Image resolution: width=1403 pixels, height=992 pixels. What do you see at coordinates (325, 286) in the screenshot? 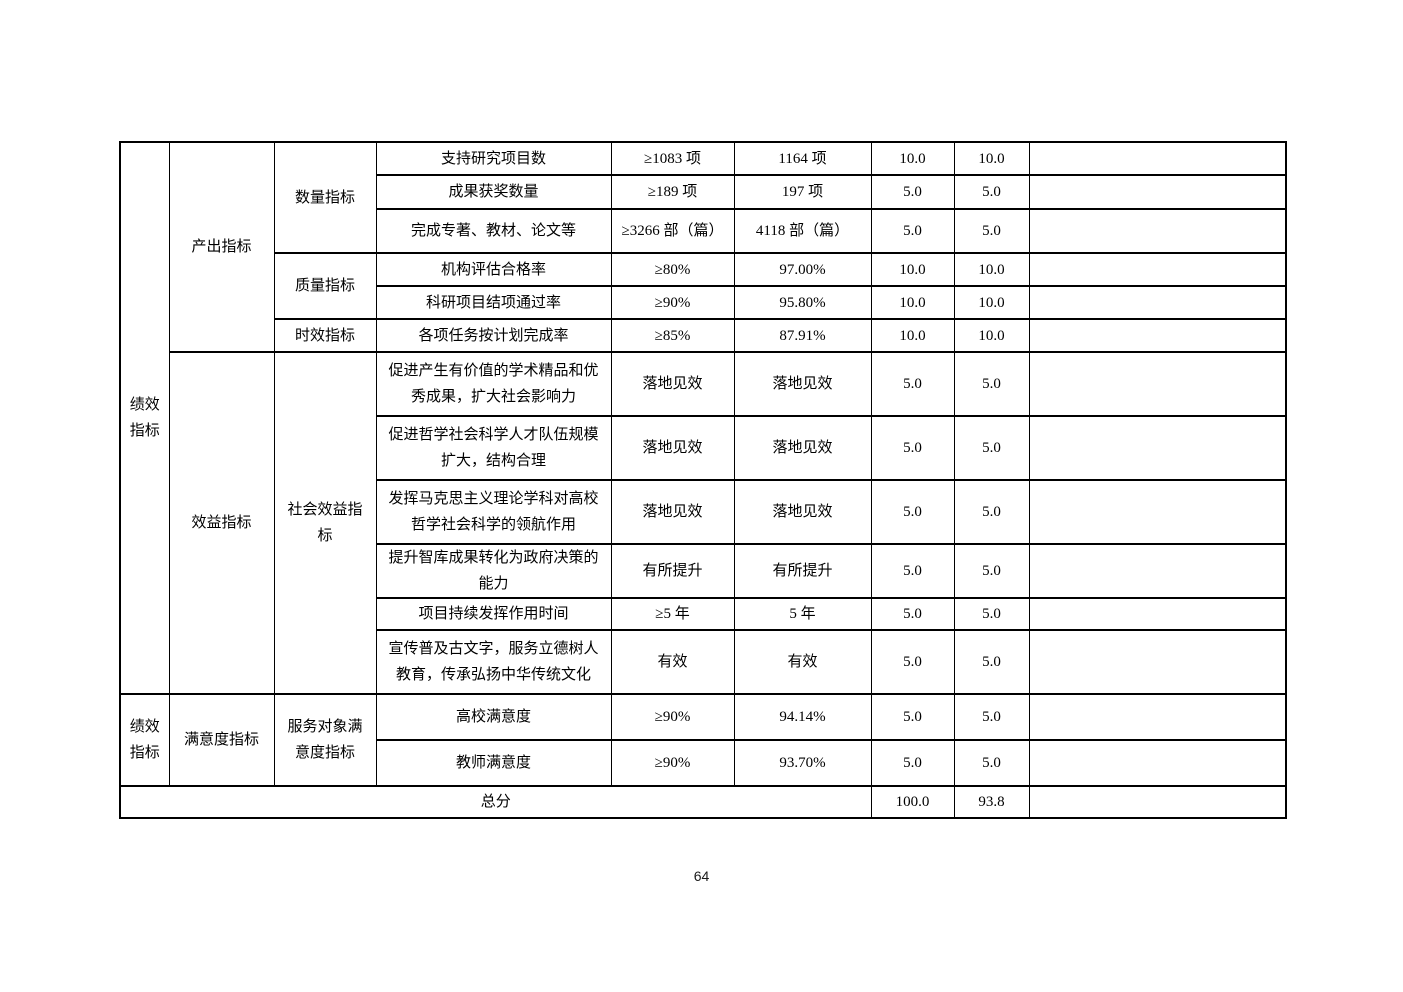
I see `category-cell-quality: 质量指标` at bounding box center [325, 286].